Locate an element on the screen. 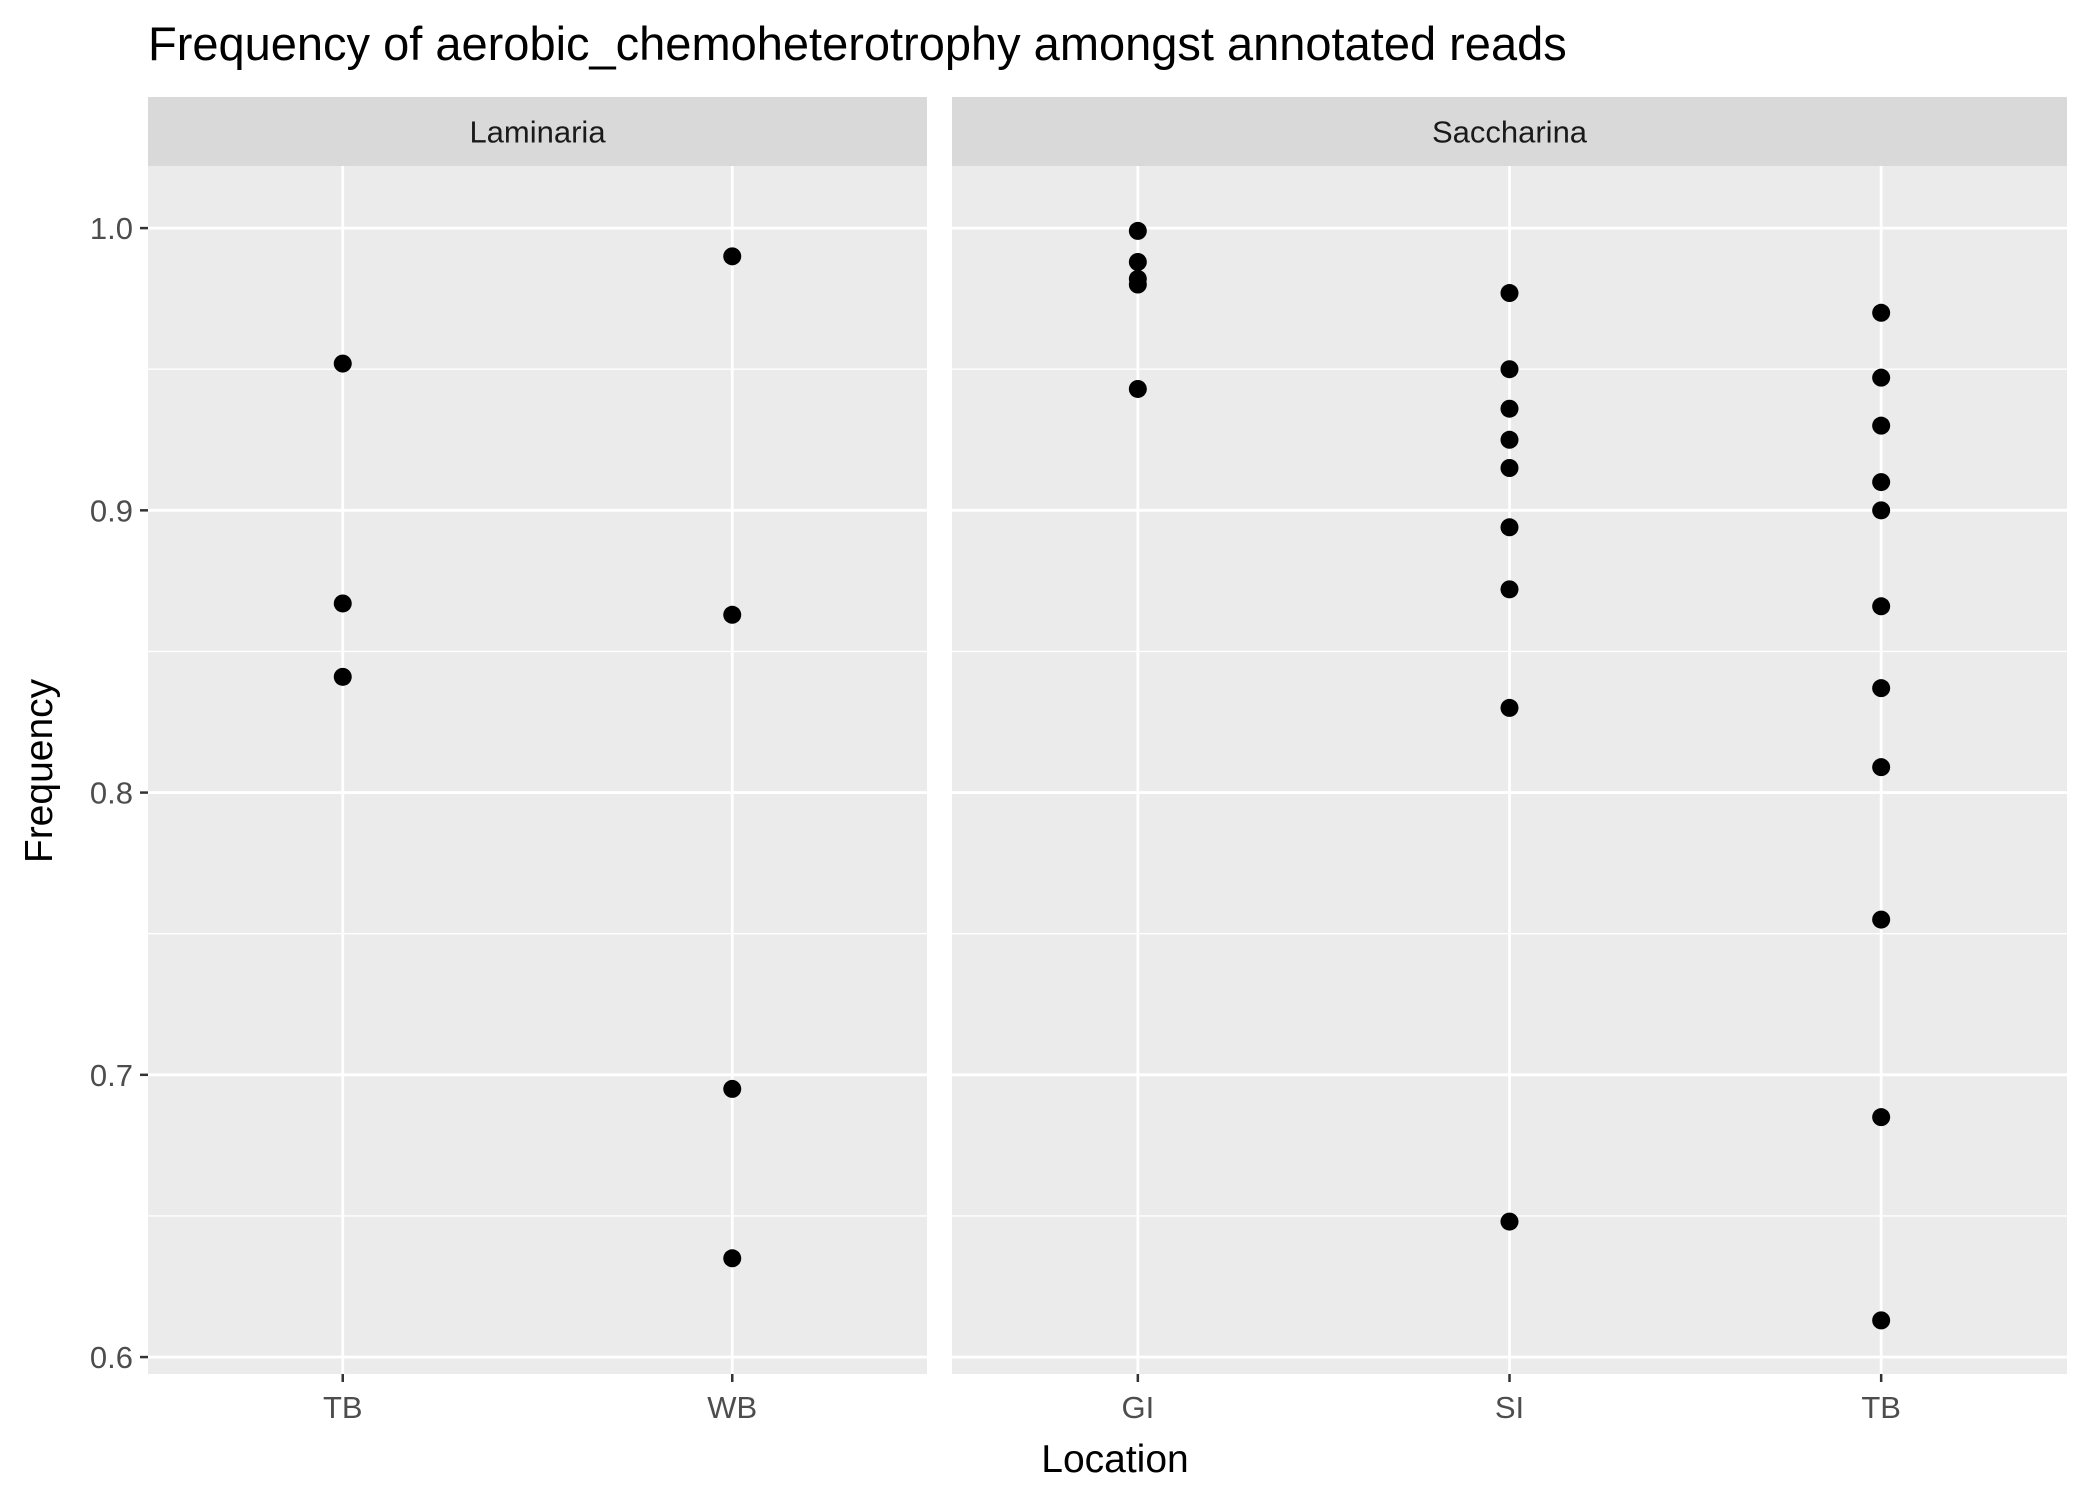  y-axis: 0.6 0.7 0.8 0.9 1.0 is located at coordinates (119, 793).